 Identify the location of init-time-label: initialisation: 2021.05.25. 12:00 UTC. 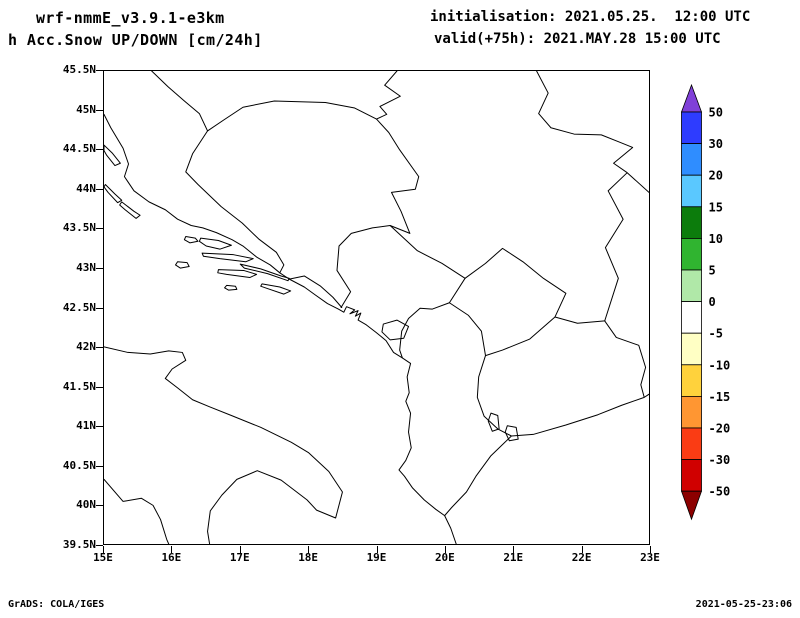
(590, 17).